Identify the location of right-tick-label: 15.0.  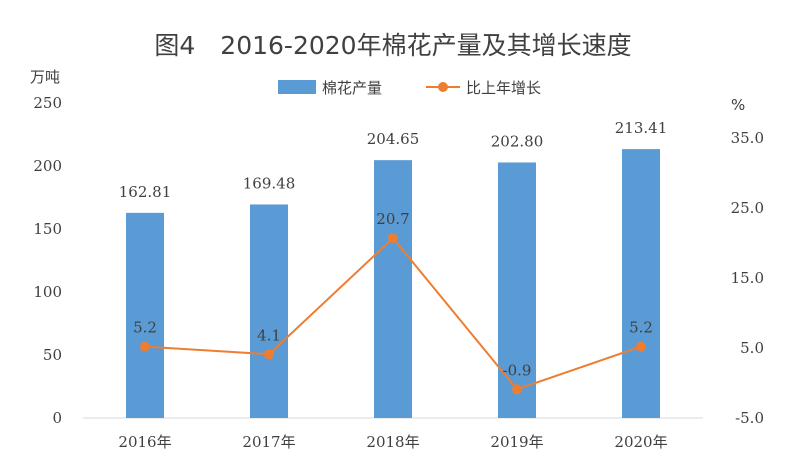
(747, 278).